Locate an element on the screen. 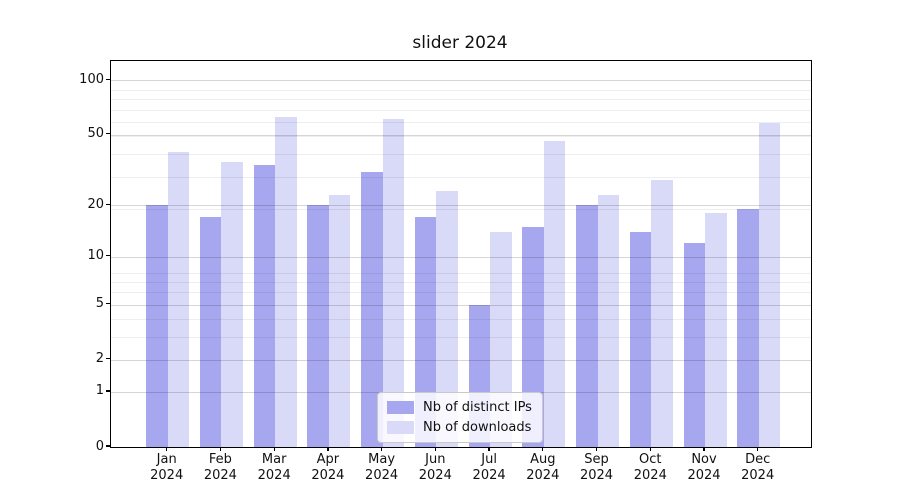 Image resolution: width=900 pixels, height=500 pixels. x-tick-label-oct: Oct 2024 is located at coordinates (650, 468).